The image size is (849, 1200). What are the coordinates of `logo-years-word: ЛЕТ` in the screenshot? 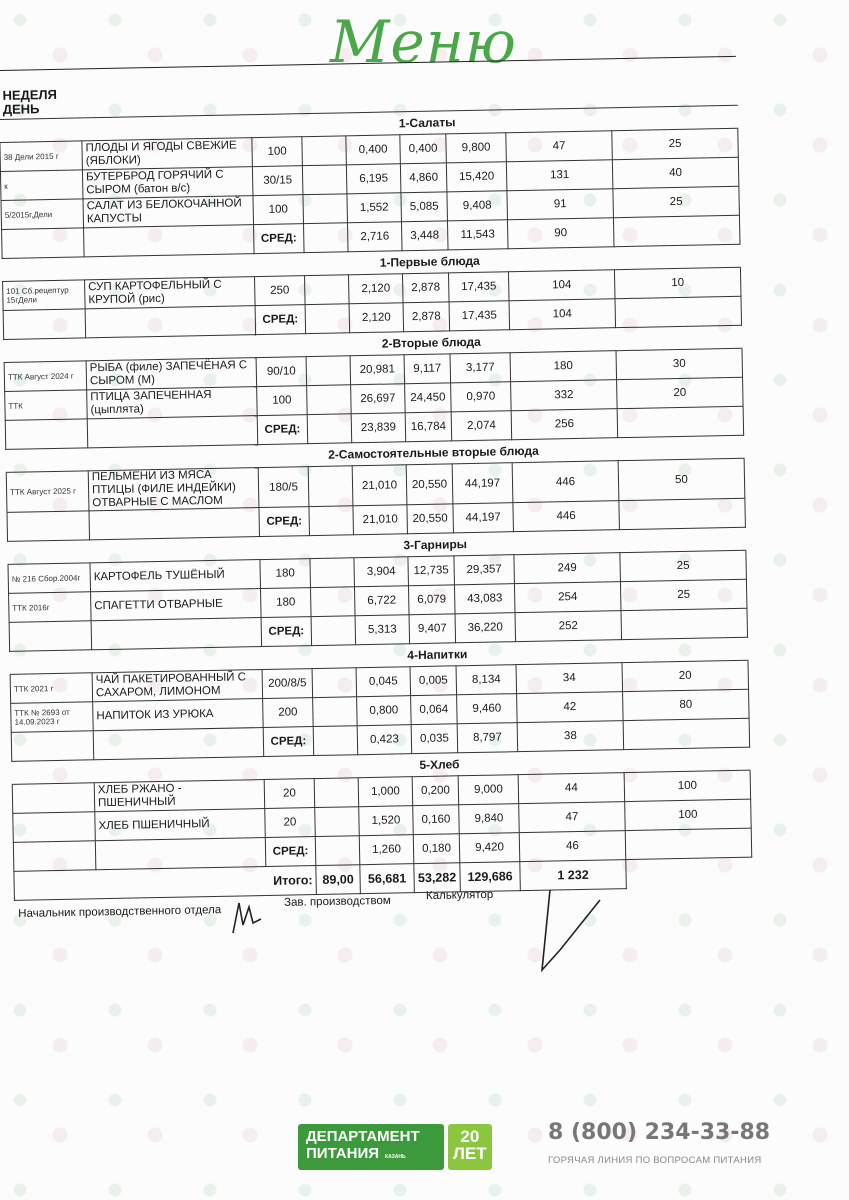 It's located at (470, 1153).